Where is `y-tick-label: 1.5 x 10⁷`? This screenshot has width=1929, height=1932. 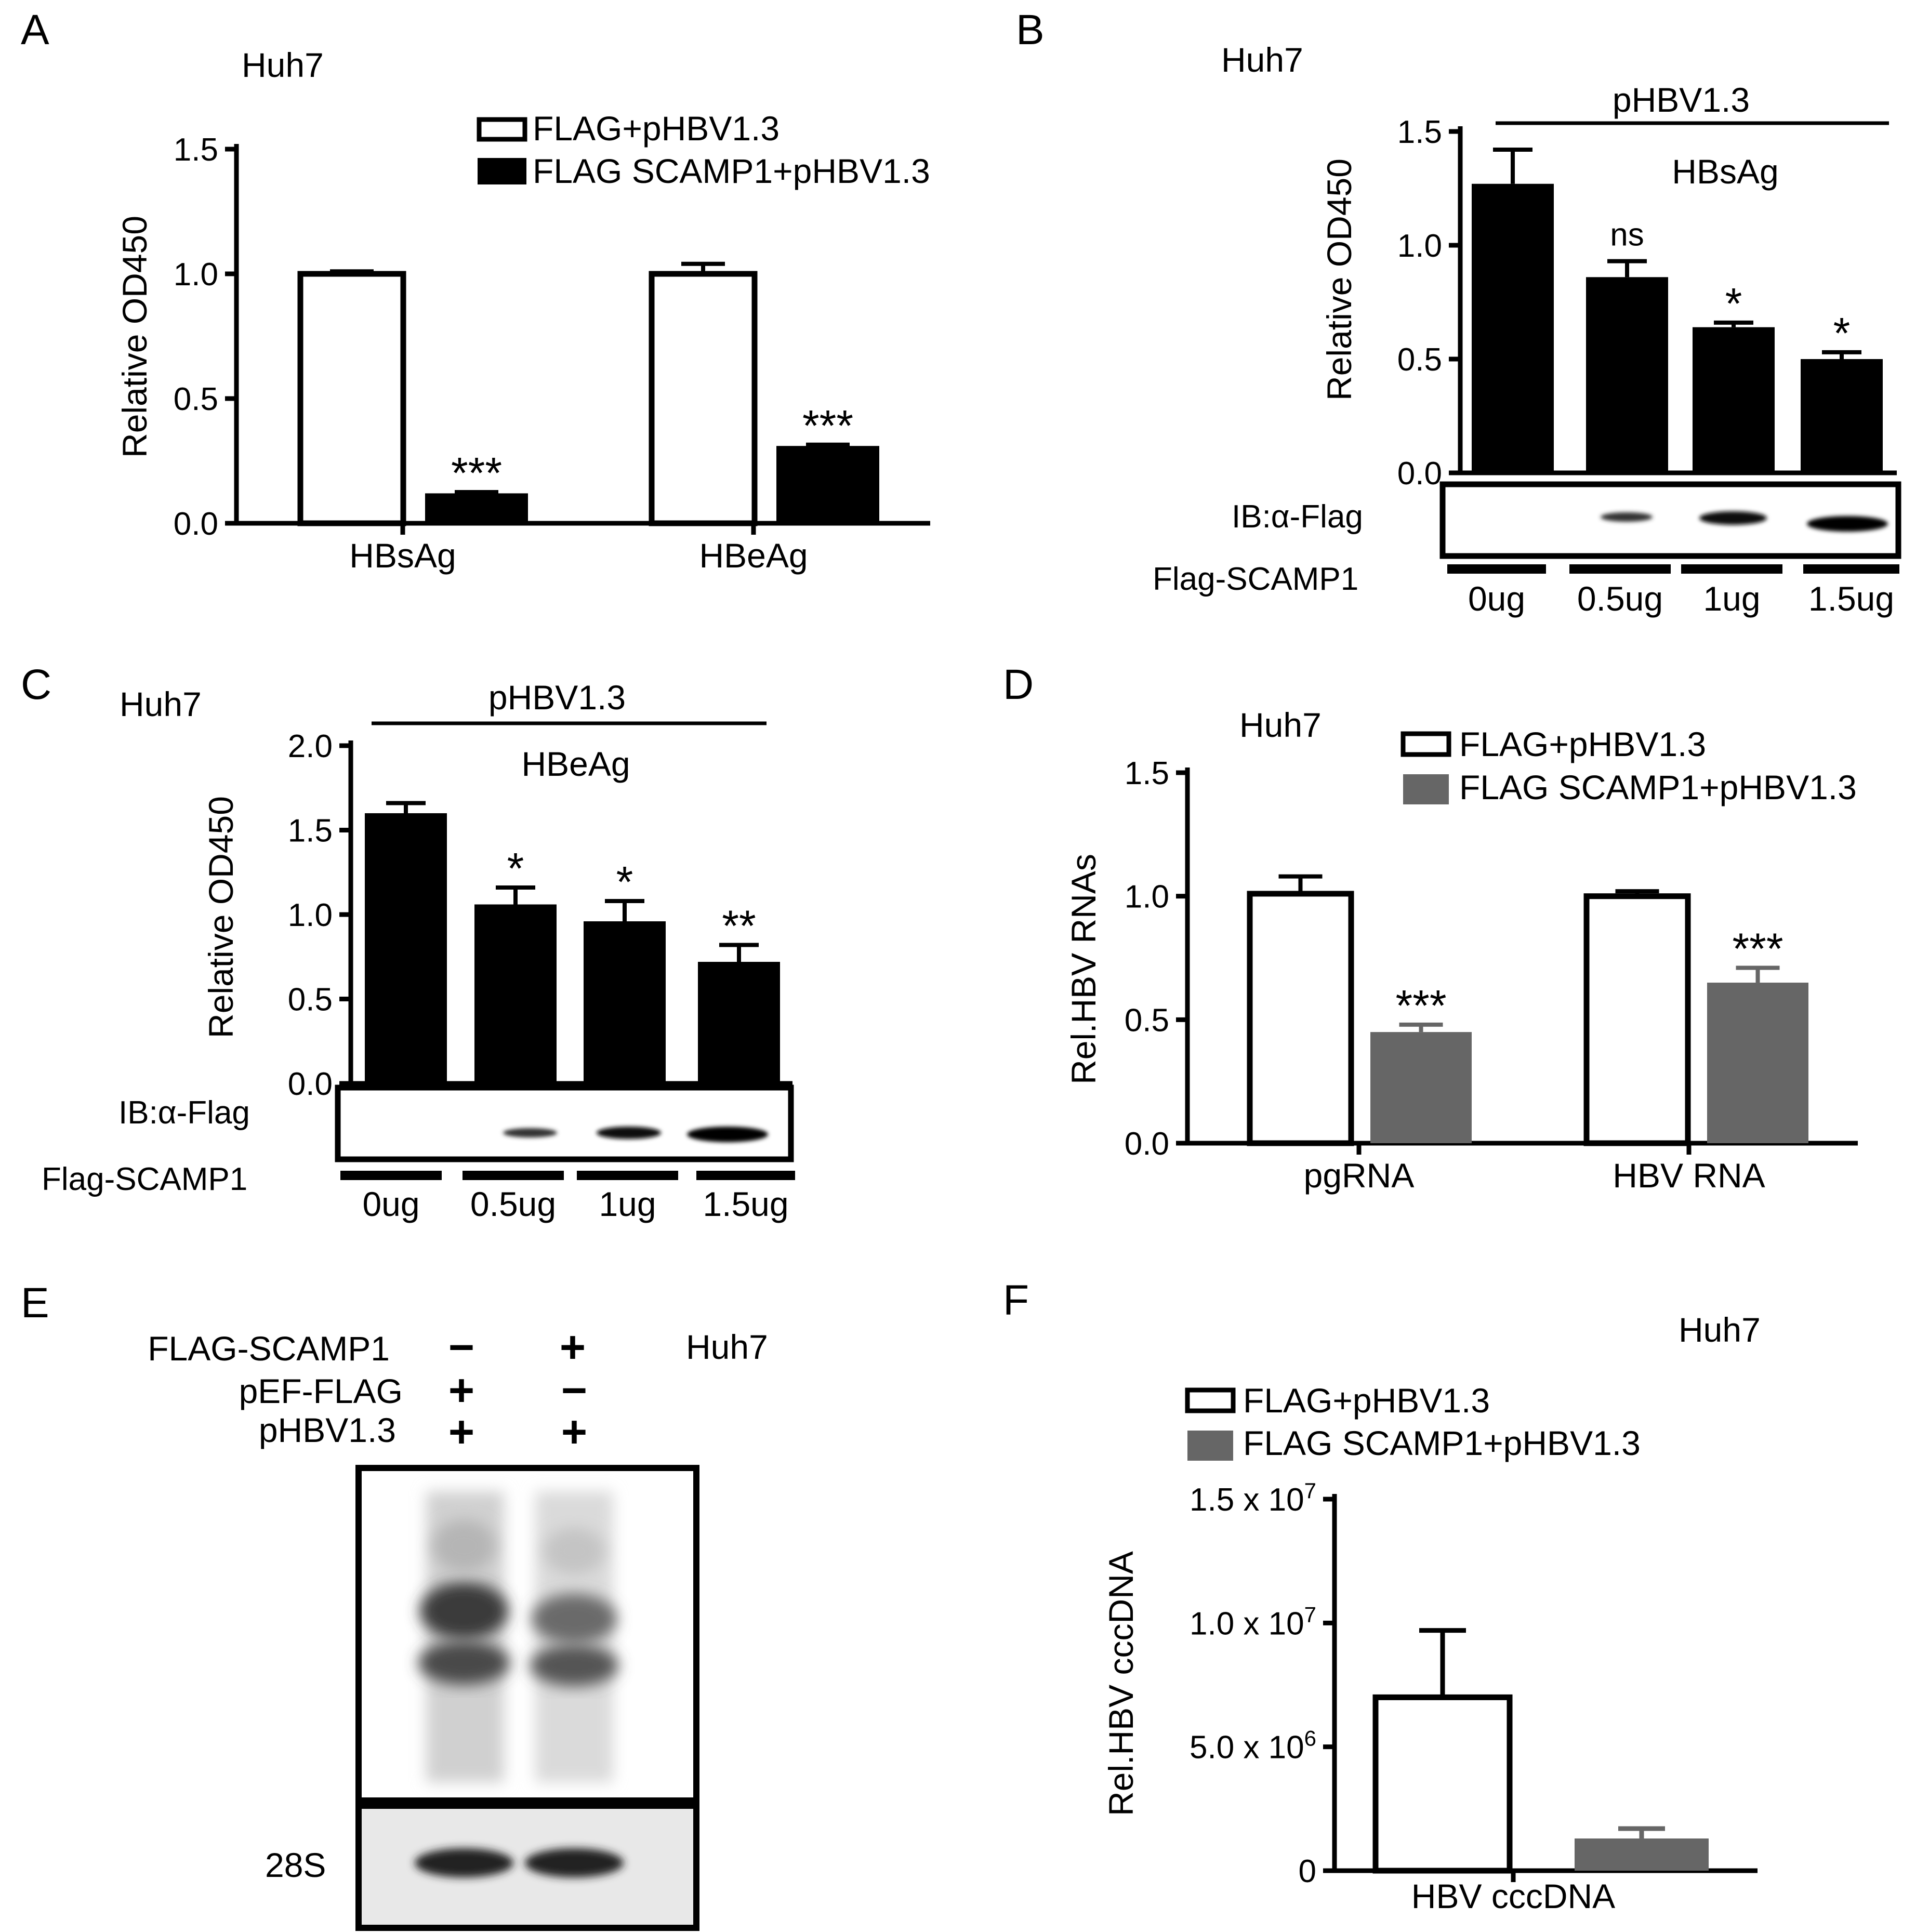 y-tick-label: 1.5 x 10⁷ is located at coordinates (1253, 1498).